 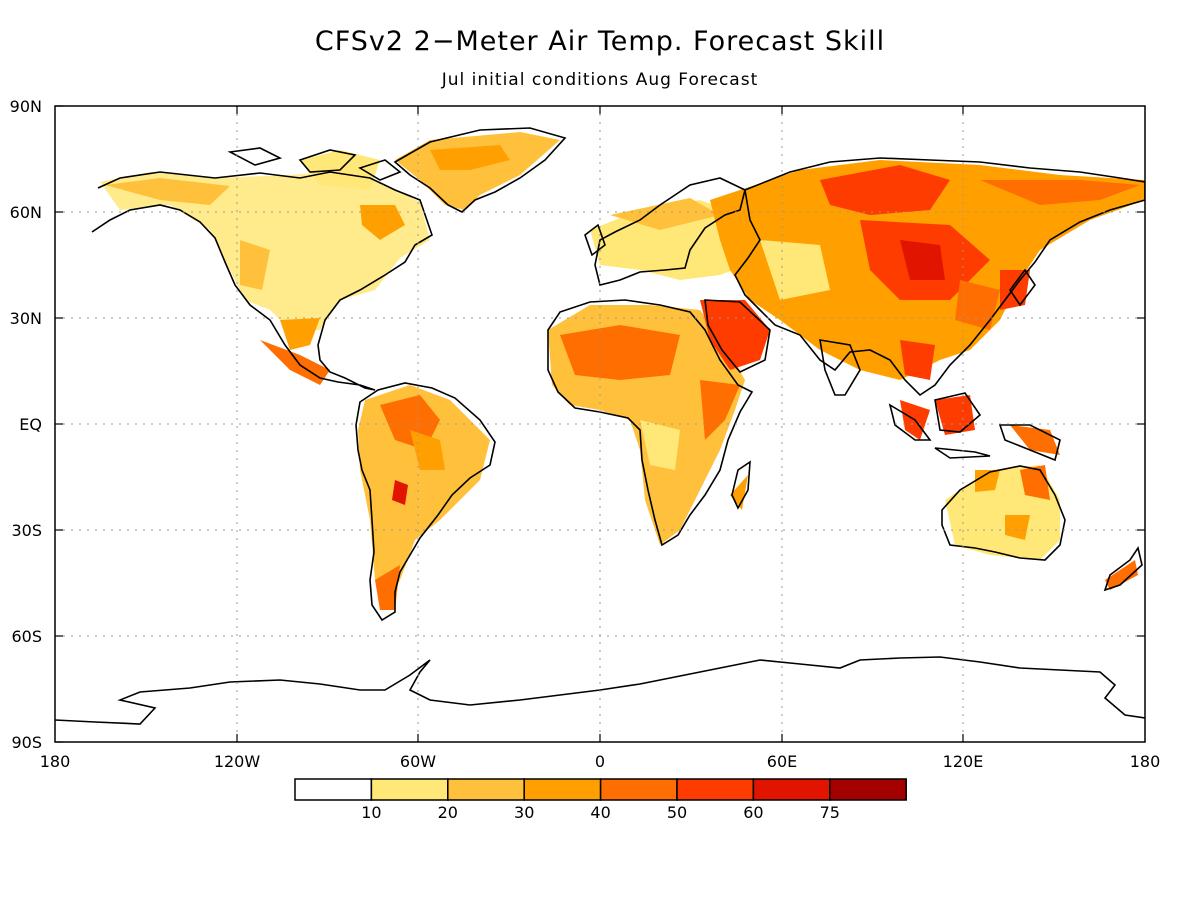 I want to click on lat-label: 30S, so click(x=26, y=530).